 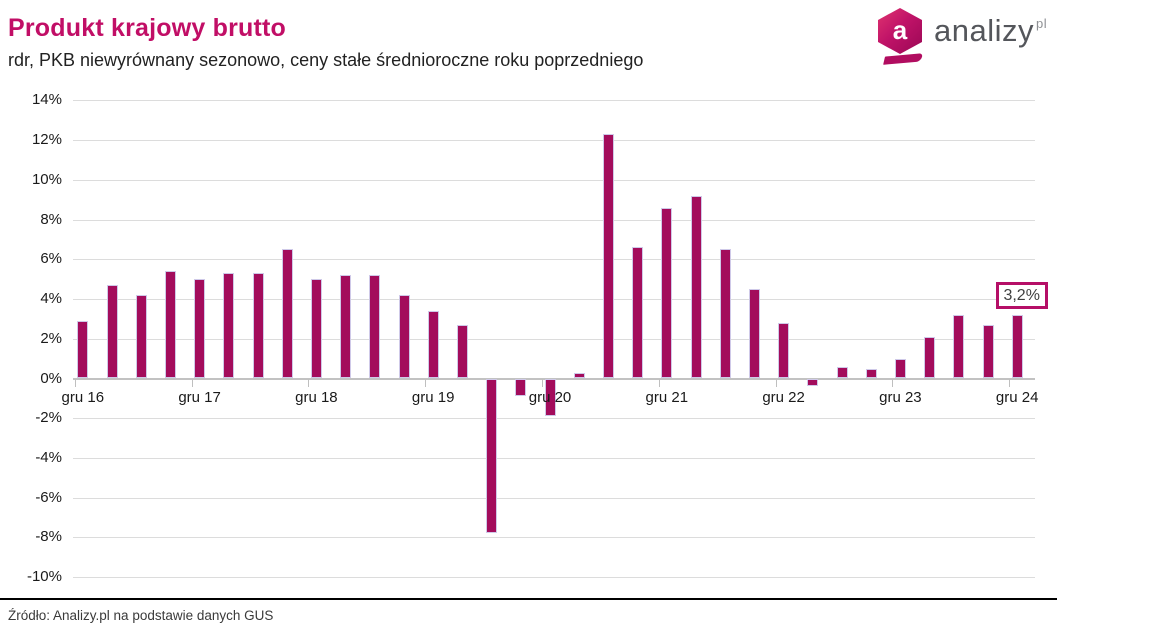 What do you see at coordinates (1017, 397) in the screenshot?
I see `x-axis-label: gru 24` at bounding box center [1017, 397].